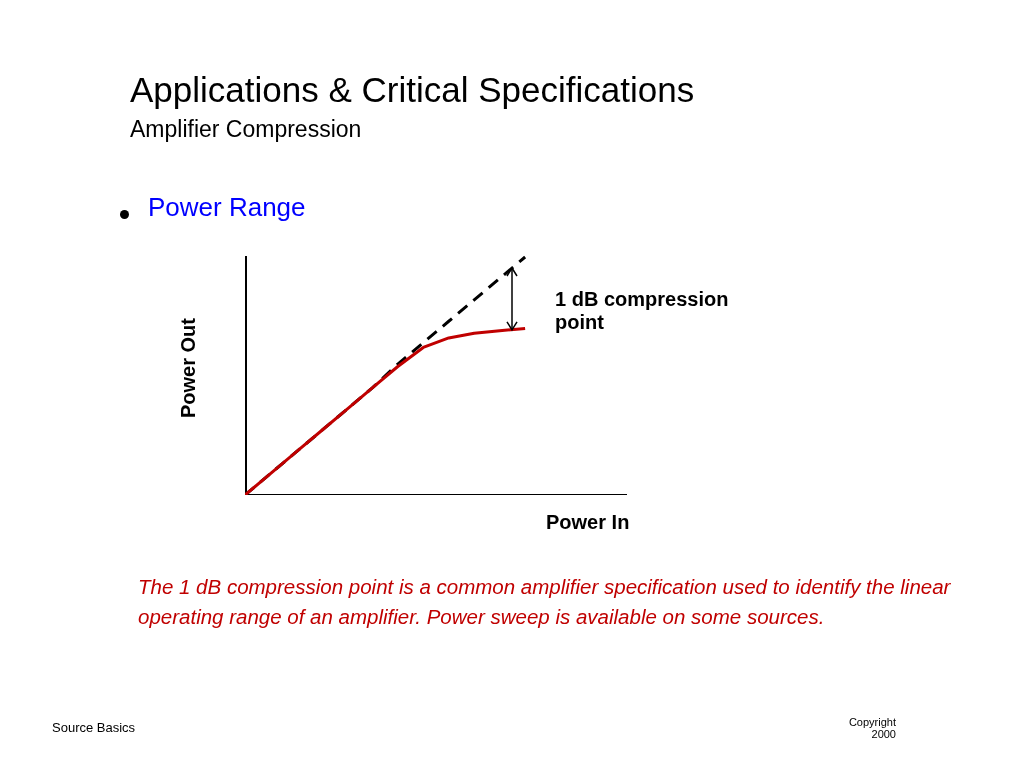  I want to click on text: The 1 dB compression point is a common amplifier specification used to identify the linear operating range of an amplifier. Power sweep is available on some sources., so click(545, 602).